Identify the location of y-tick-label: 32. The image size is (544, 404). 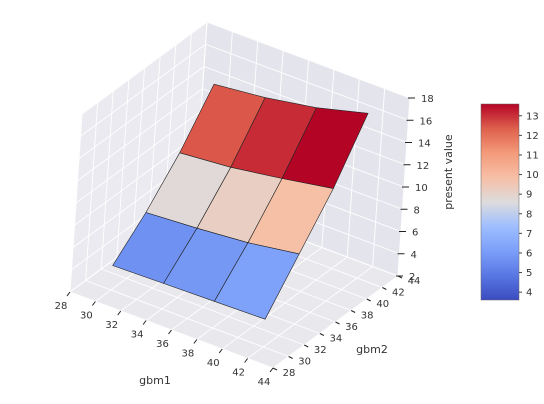
(320, 350).